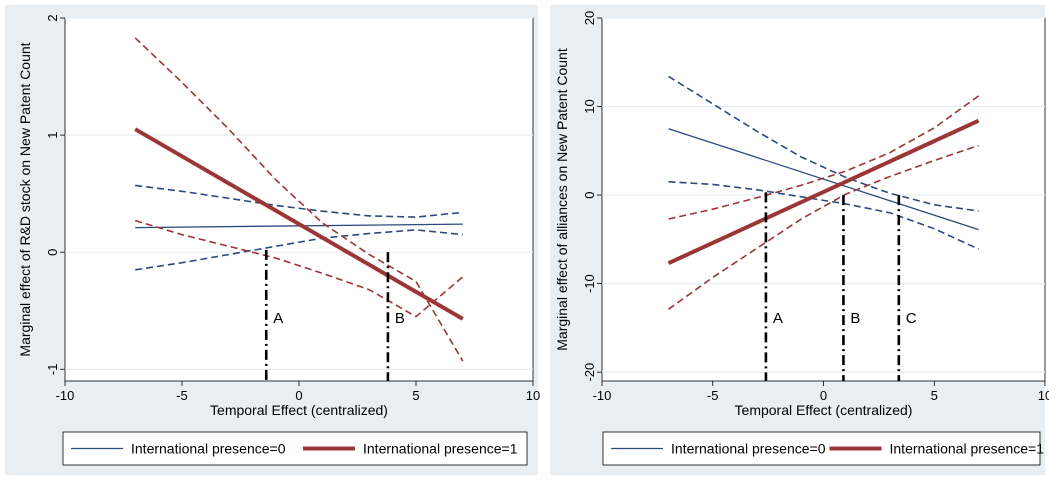  I want to click on y-tick-label: 10, so click(589, 106).